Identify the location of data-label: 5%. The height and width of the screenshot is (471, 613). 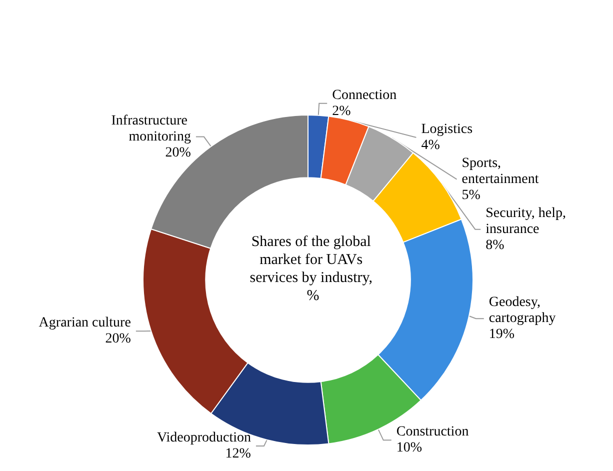
(471, 195).